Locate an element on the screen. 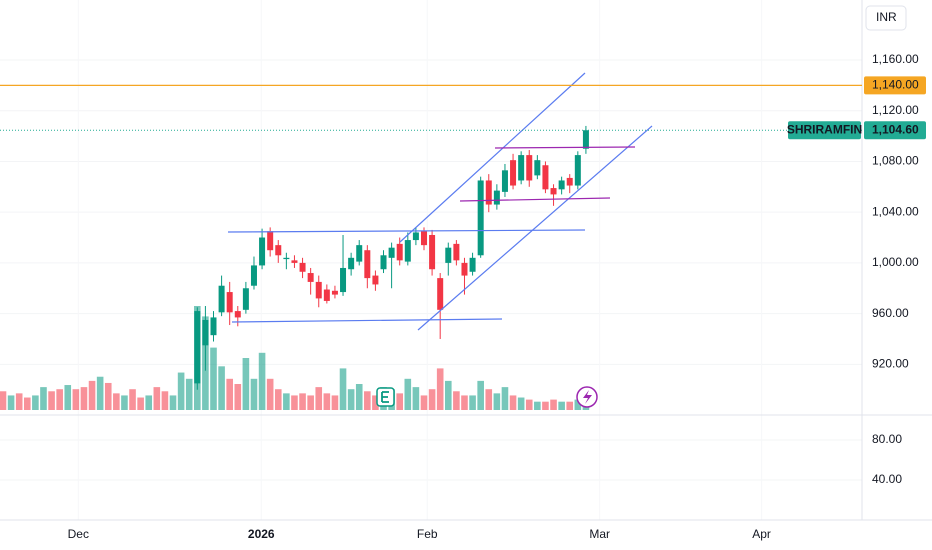 The width and height of the screenshot is (932, 550). x-tick-label: Feb is located at coordinates (427, 534).